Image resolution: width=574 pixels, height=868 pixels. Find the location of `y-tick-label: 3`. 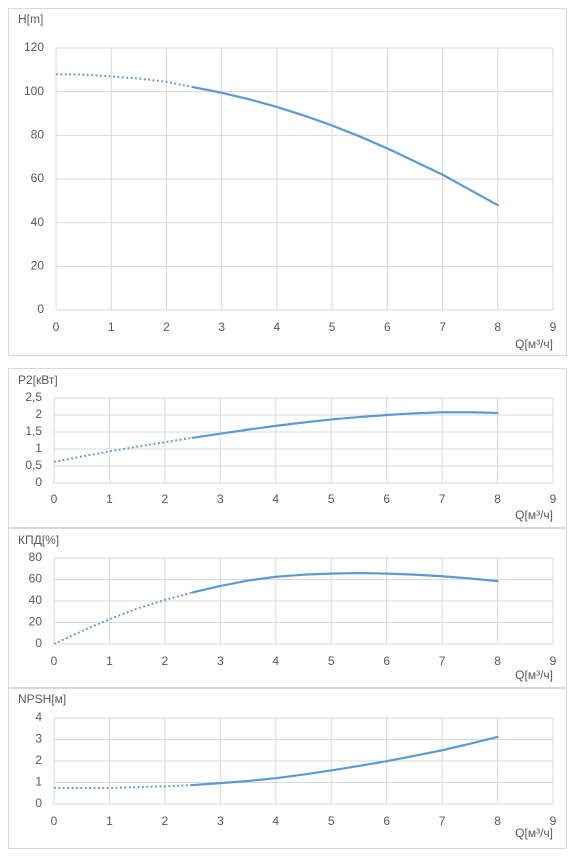

y-tick-label: 3 is located at coordinates (38, 739).